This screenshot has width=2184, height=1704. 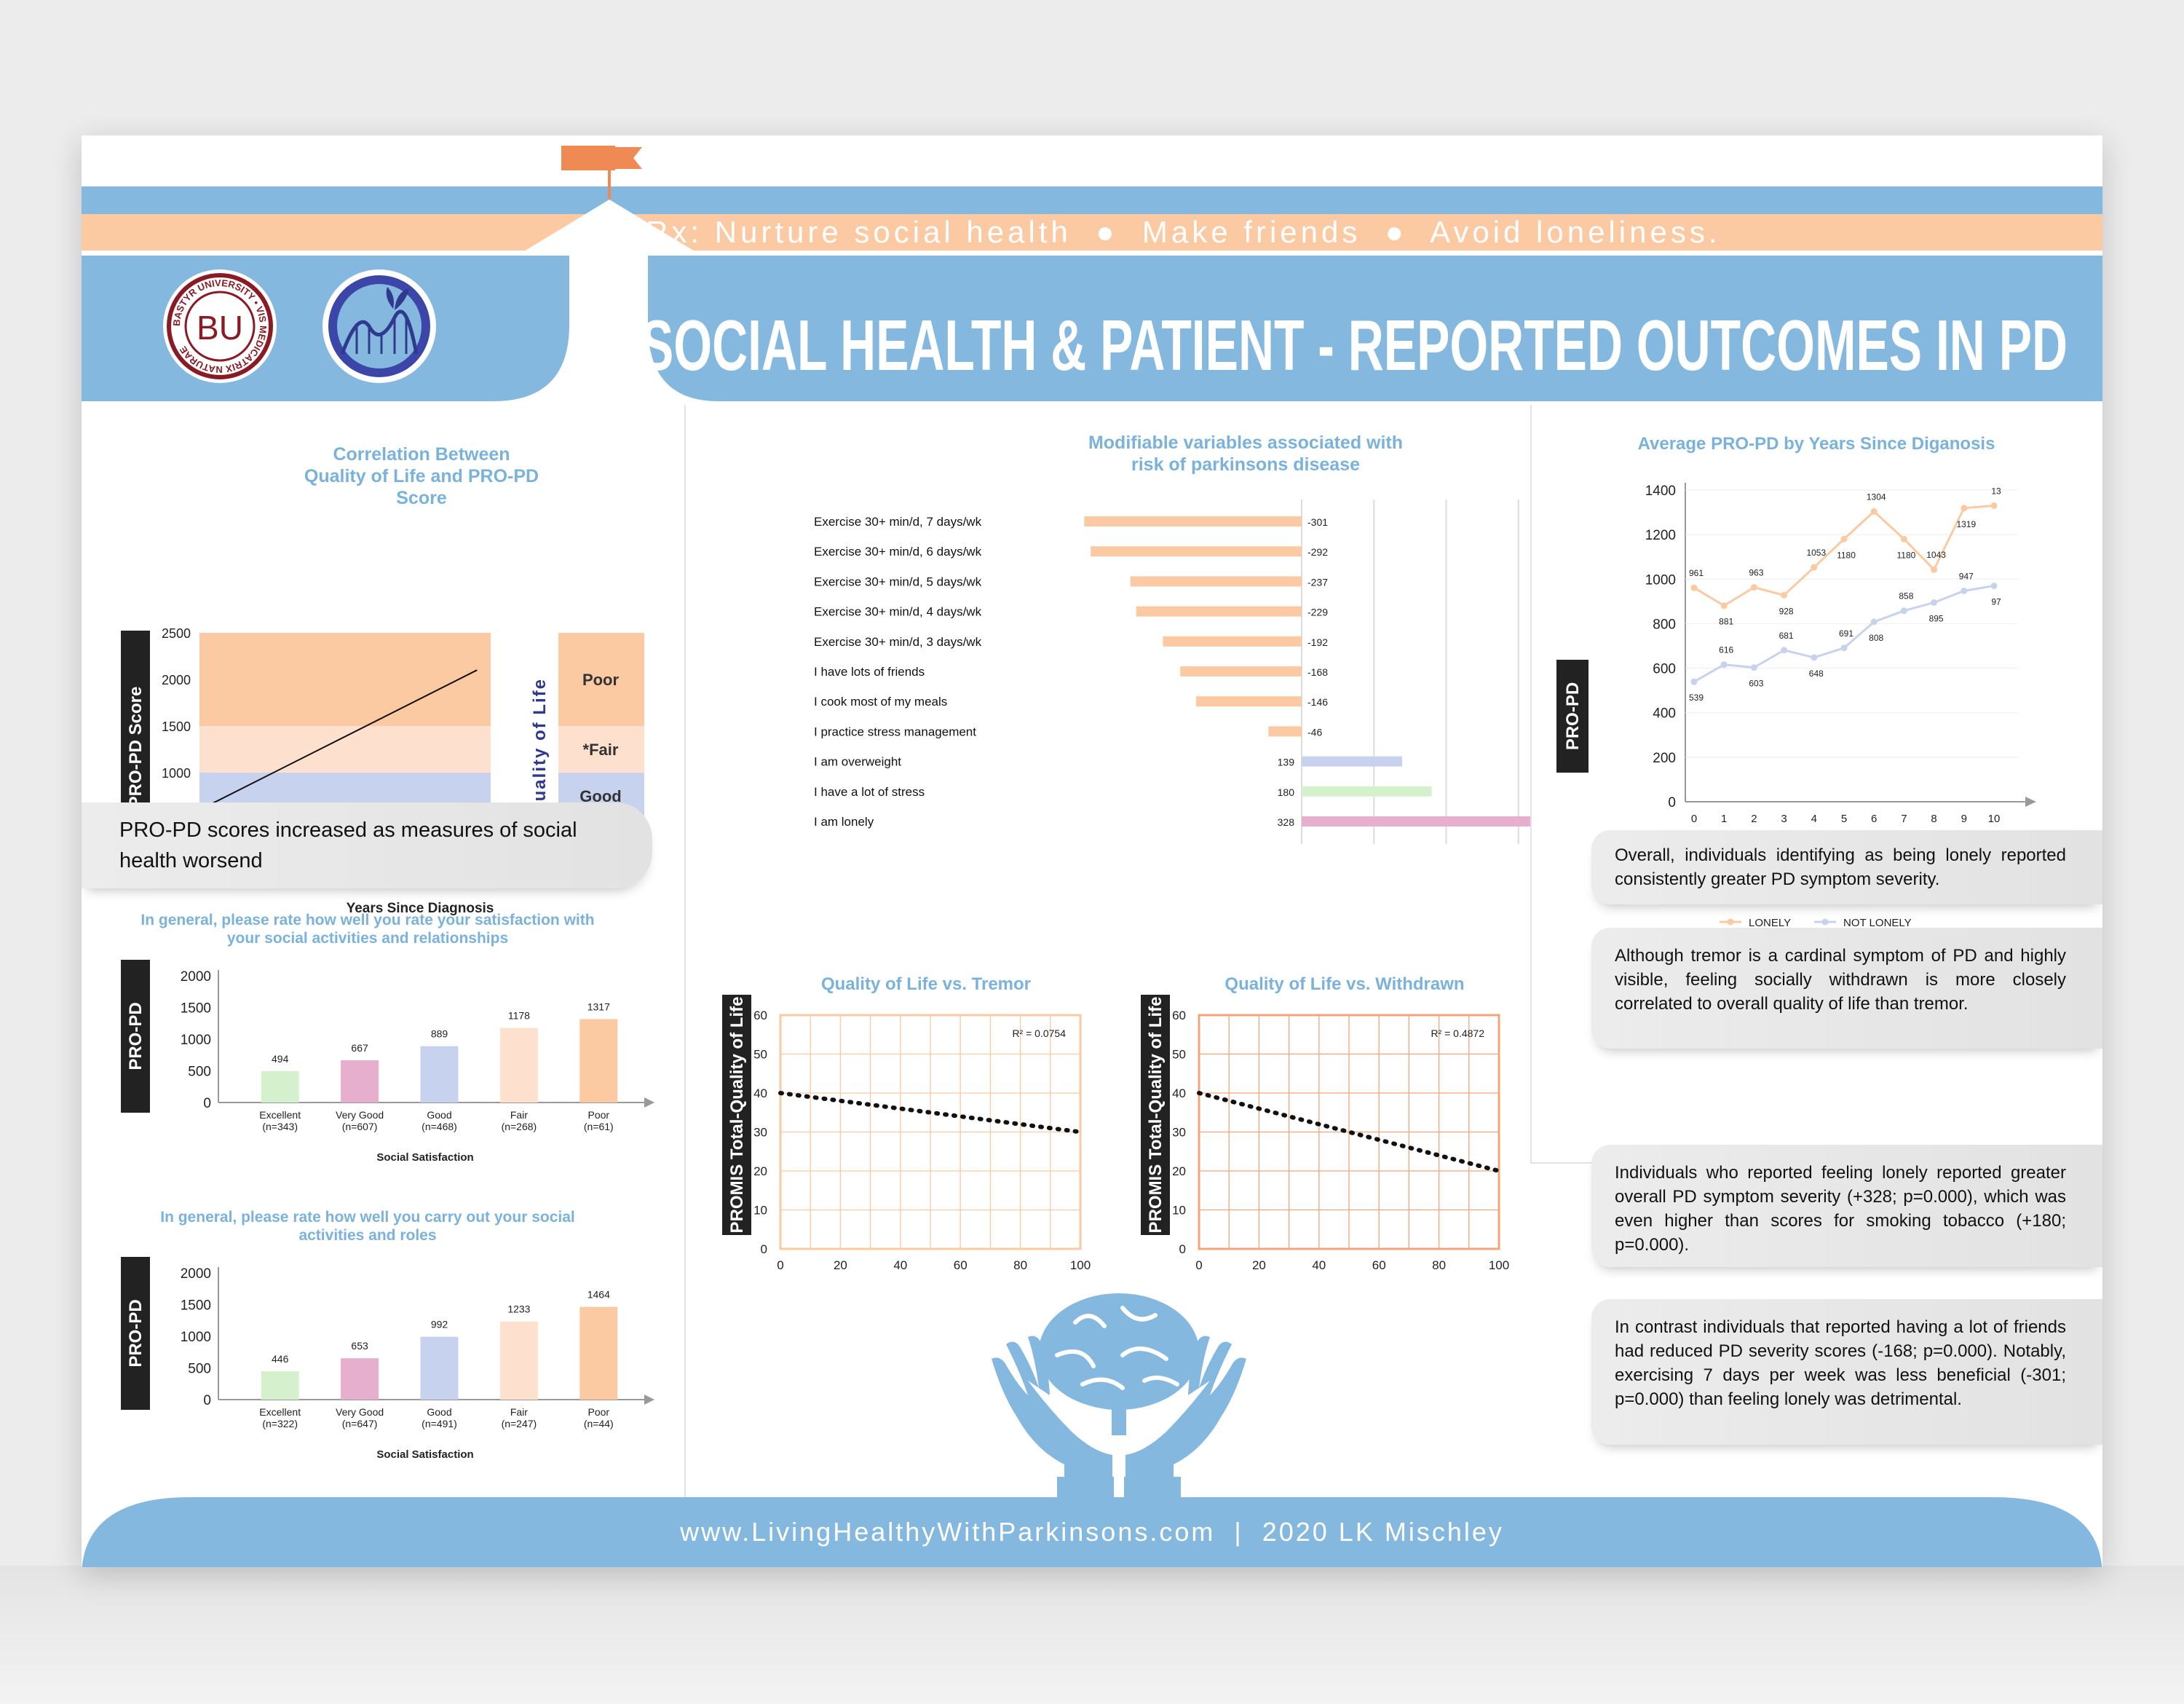 I want to click on arrow-icon, so click(x=609, y=313).